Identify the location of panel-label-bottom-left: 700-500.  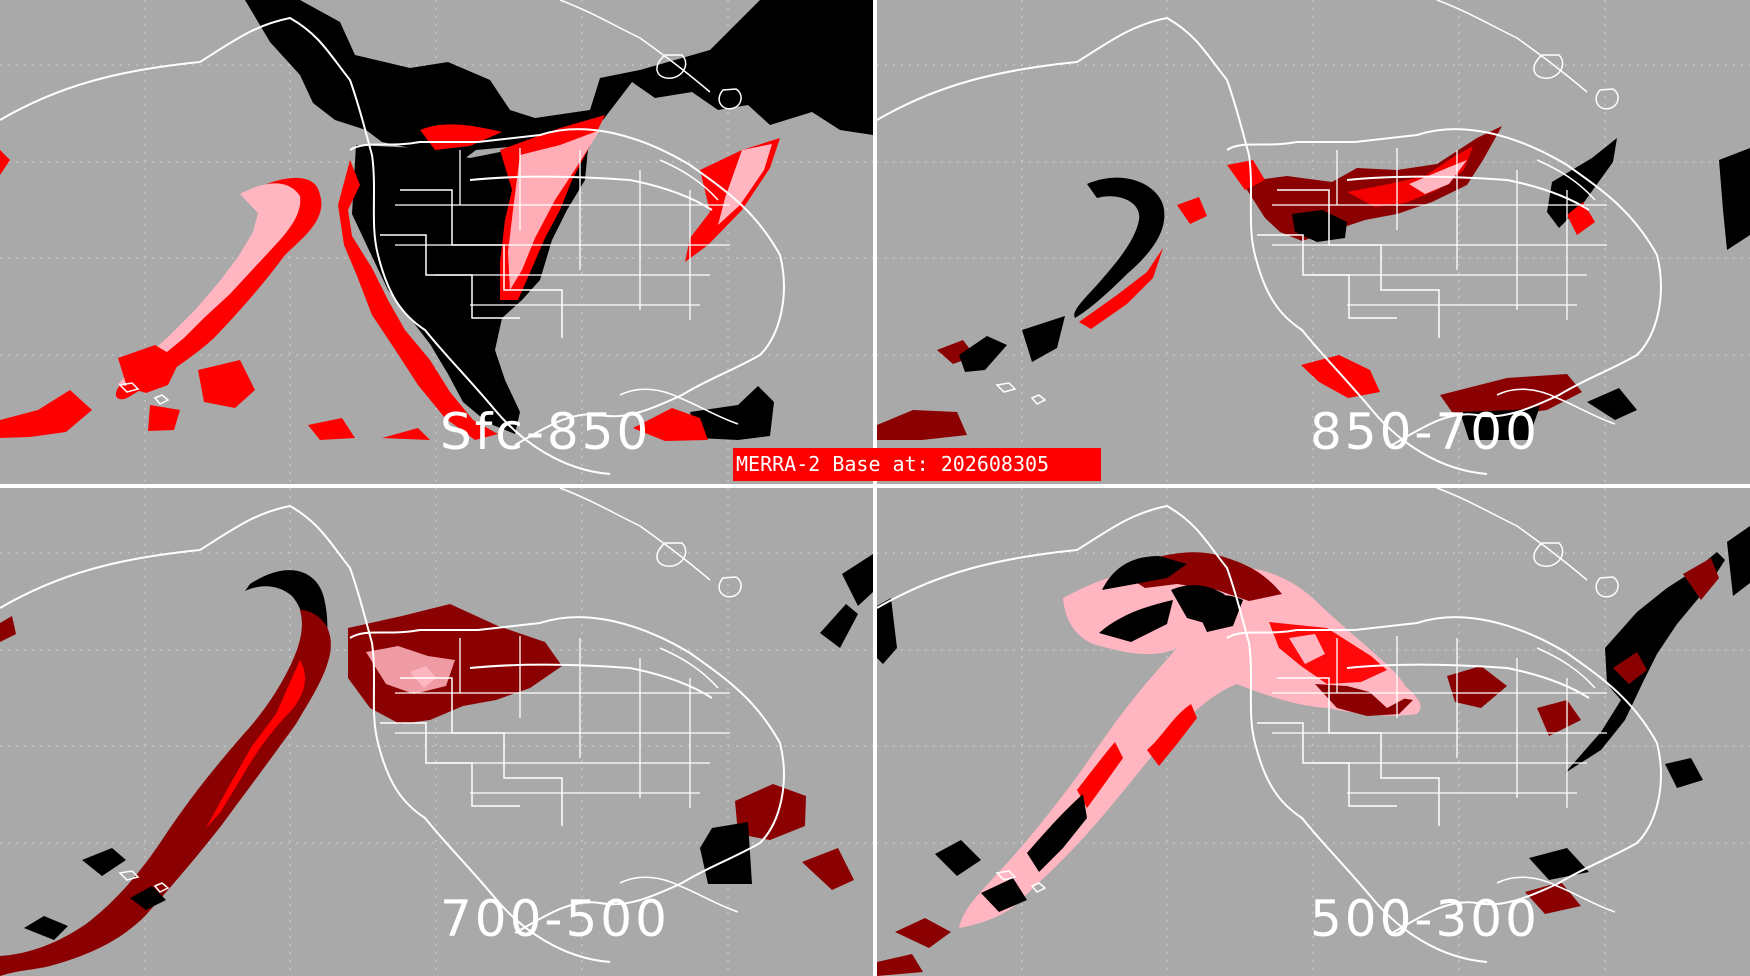
(555, 919).